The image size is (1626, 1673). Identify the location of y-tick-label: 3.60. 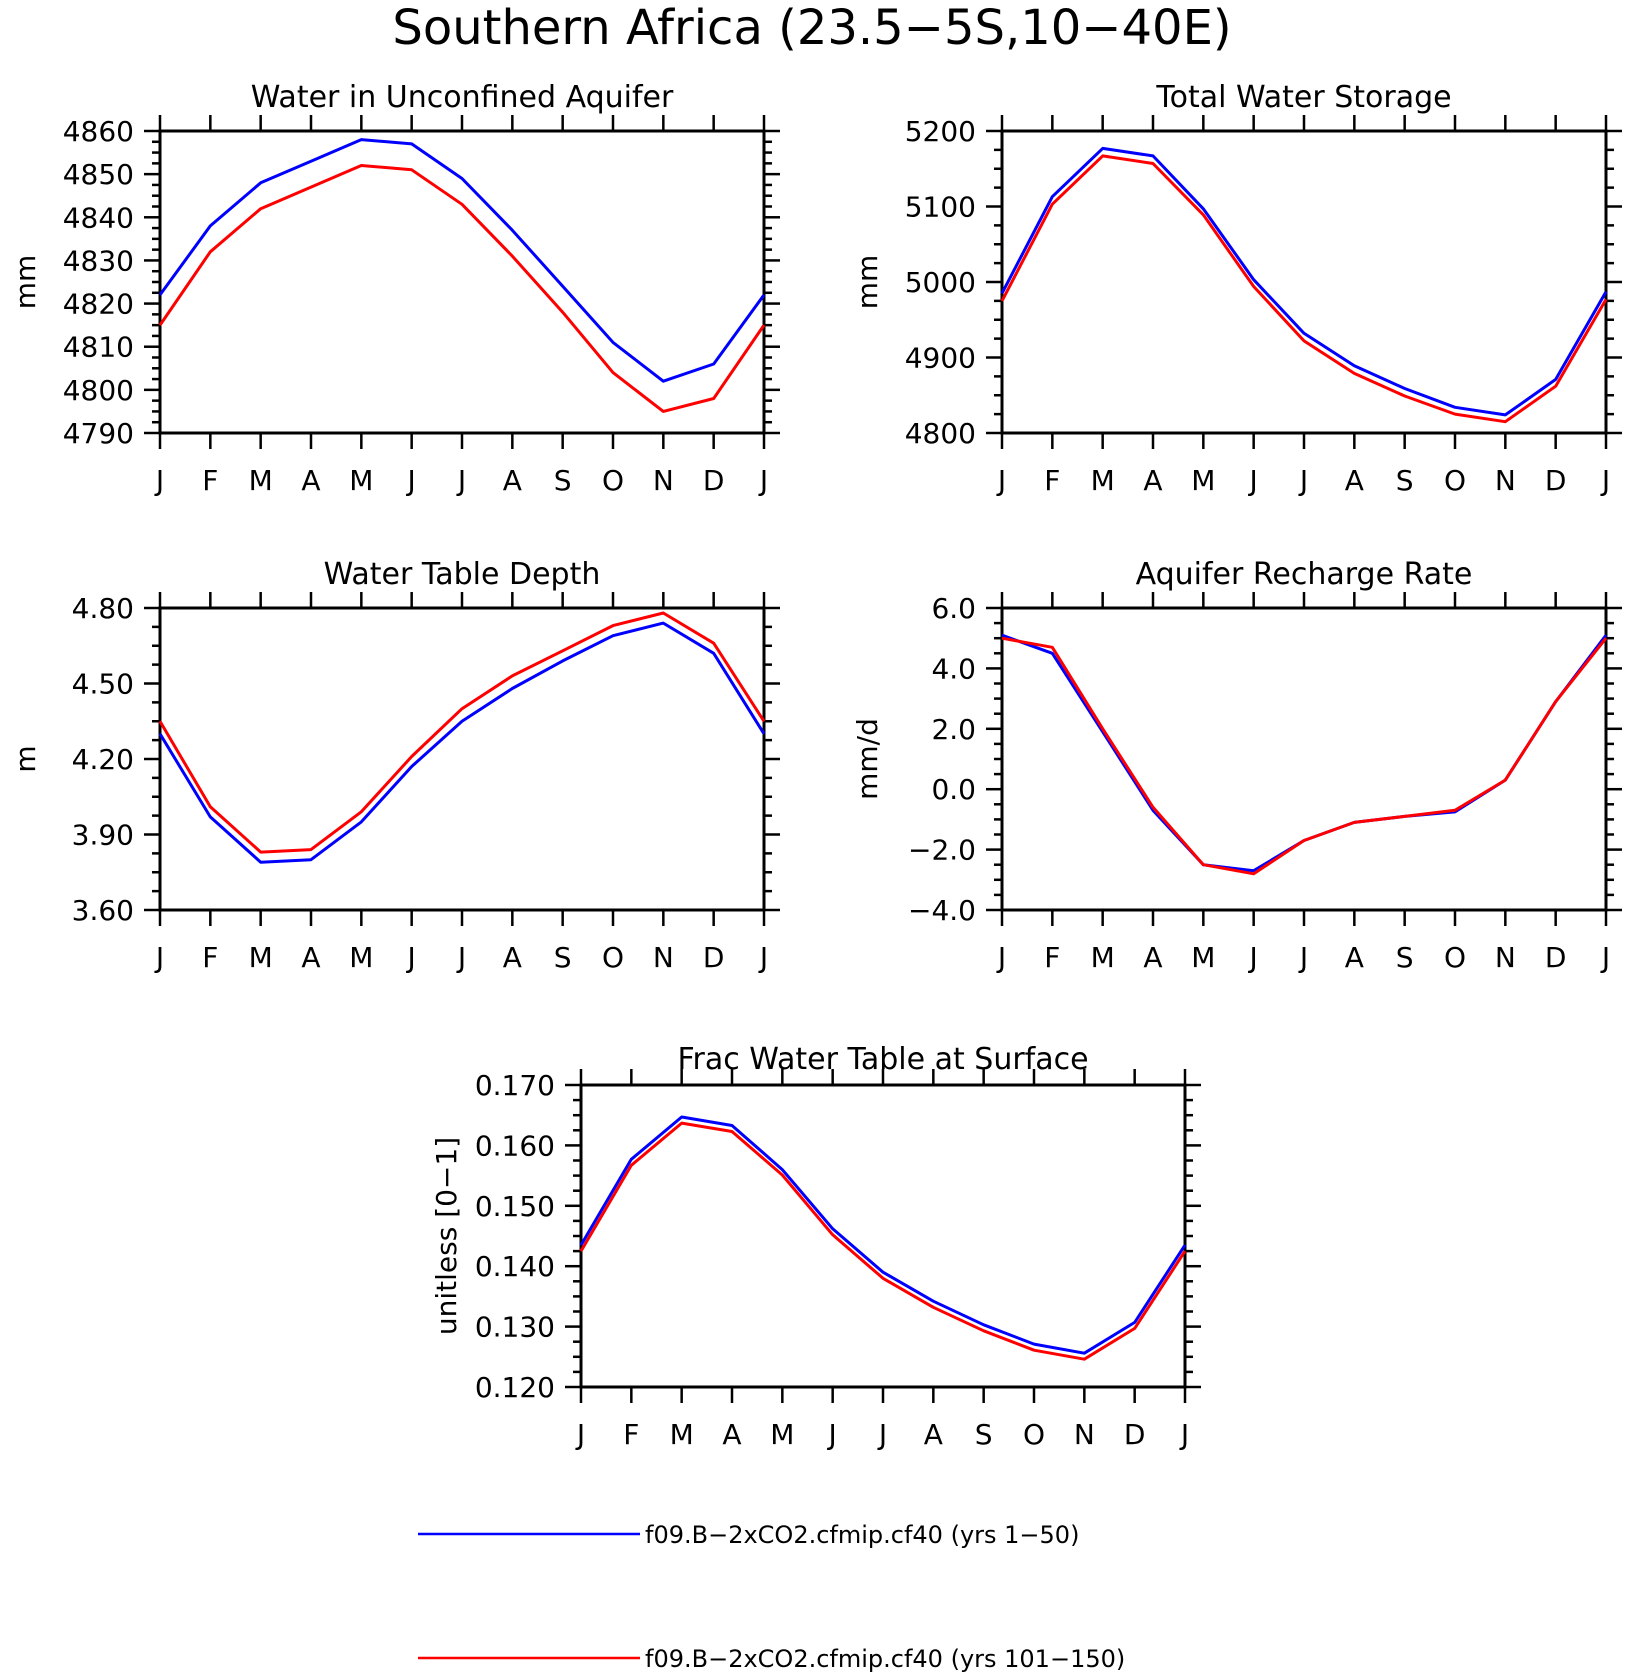
(103, 910).